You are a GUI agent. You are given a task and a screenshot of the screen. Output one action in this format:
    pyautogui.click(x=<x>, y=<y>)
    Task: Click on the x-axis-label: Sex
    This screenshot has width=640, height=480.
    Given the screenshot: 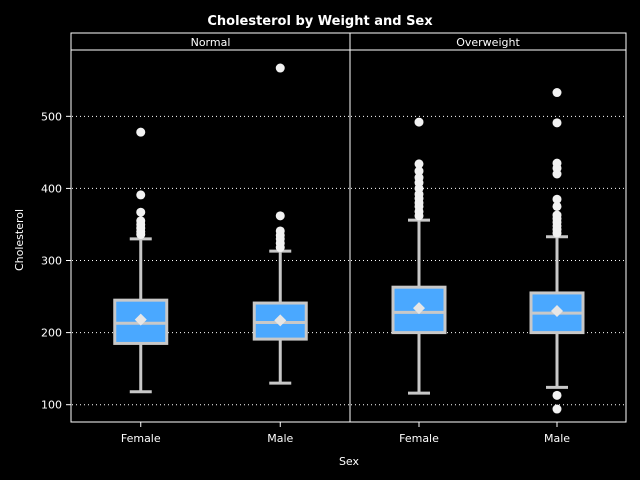 What is the action you would take?
    pyautogui.click(x=349, y=461)
    